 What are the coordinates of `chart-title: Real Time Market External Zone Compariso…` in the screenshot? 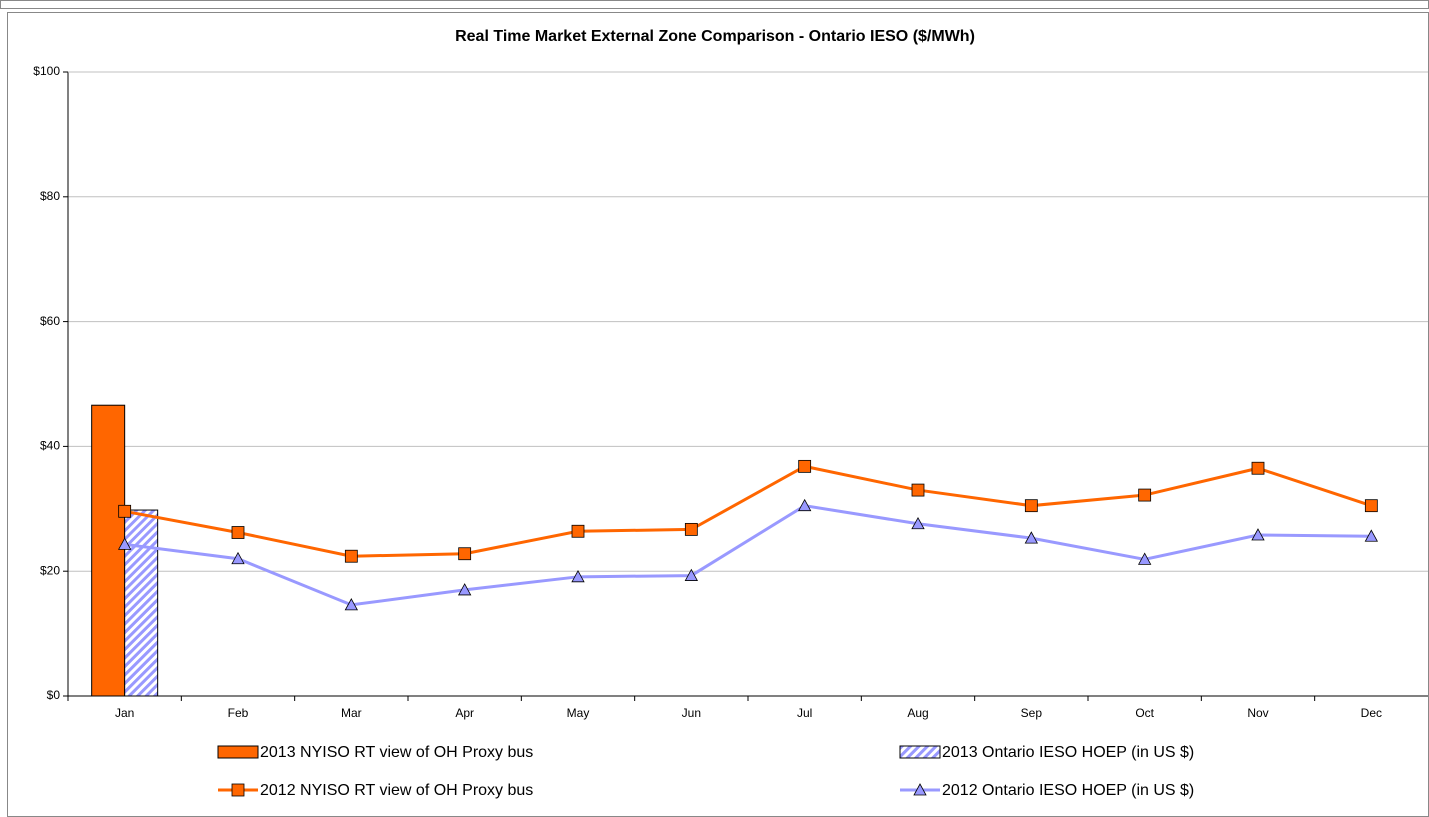 It's located at (715, 36).